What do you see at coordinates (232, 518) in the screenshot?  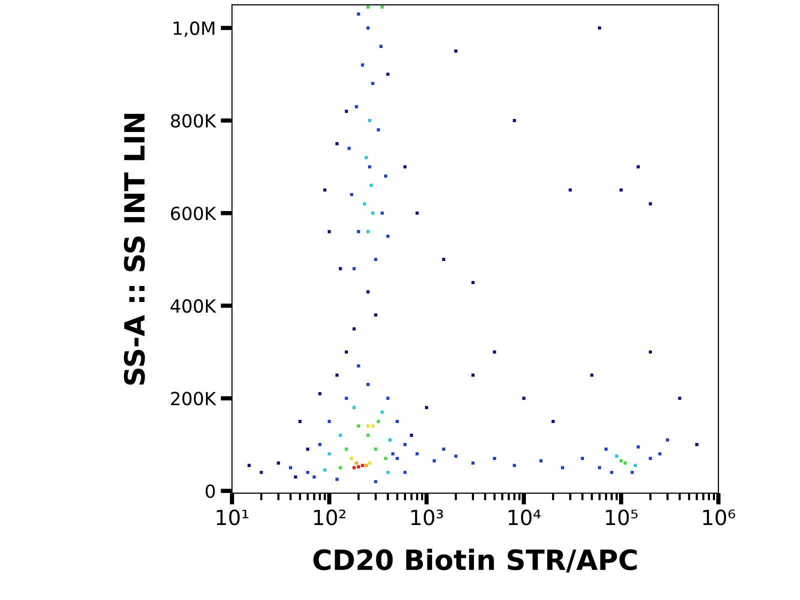 I see `x-tick-label: 10¹` at bounding box center [232, 518].